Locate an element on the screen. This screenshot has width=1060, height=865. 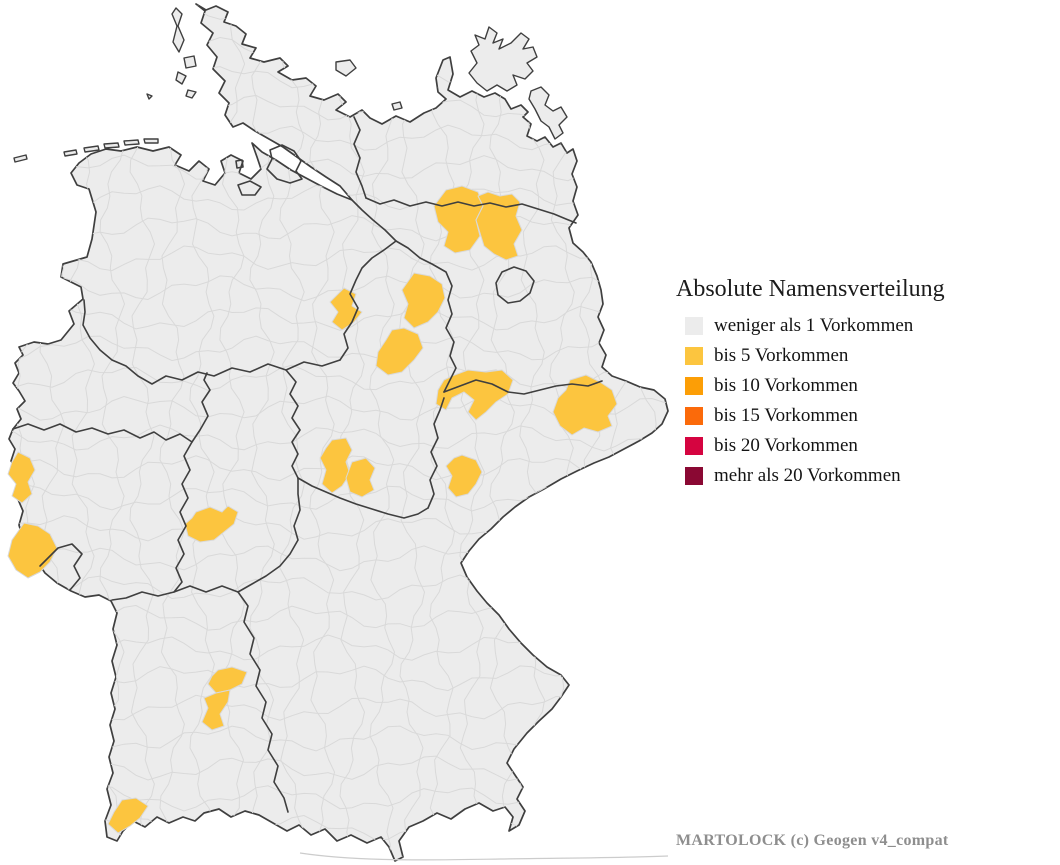
legend-item-label: bis 5 Vorkommen is located at coordinates (781, 355).